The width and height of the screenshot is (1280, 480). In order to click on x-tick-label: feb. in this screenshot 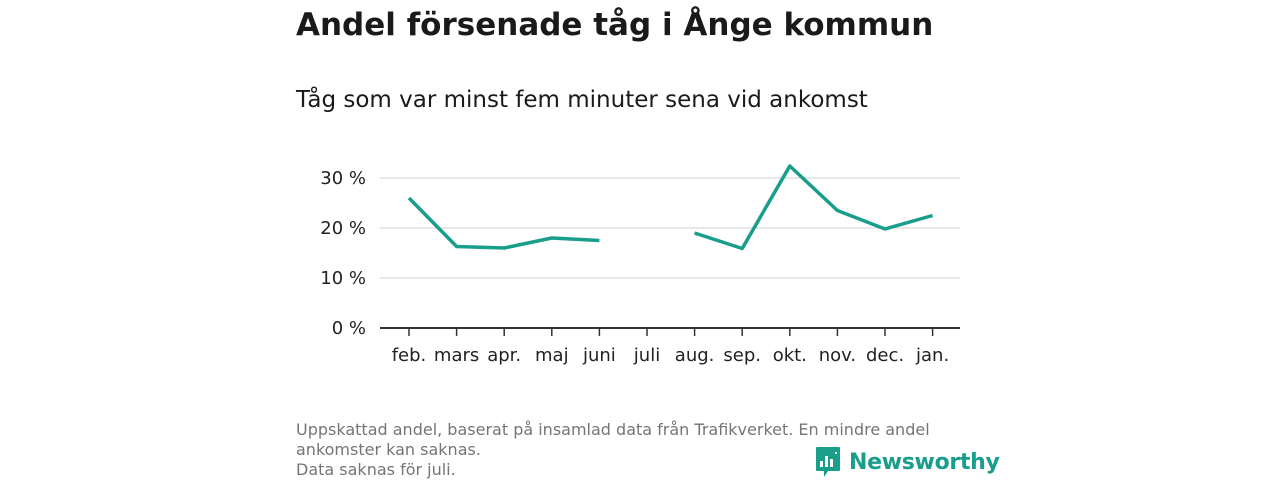, I will do `click(409, 355)`.